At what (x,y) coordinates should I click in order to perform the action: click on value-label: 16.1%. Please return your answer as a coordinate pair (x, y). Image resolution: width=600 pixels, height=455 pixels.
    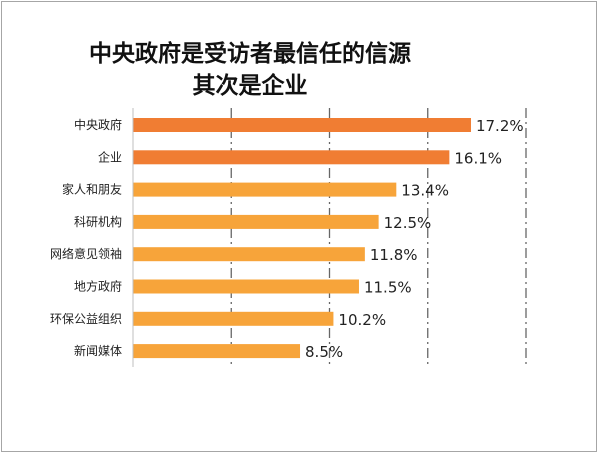
    Looking at the image, I should click on (478, 158).